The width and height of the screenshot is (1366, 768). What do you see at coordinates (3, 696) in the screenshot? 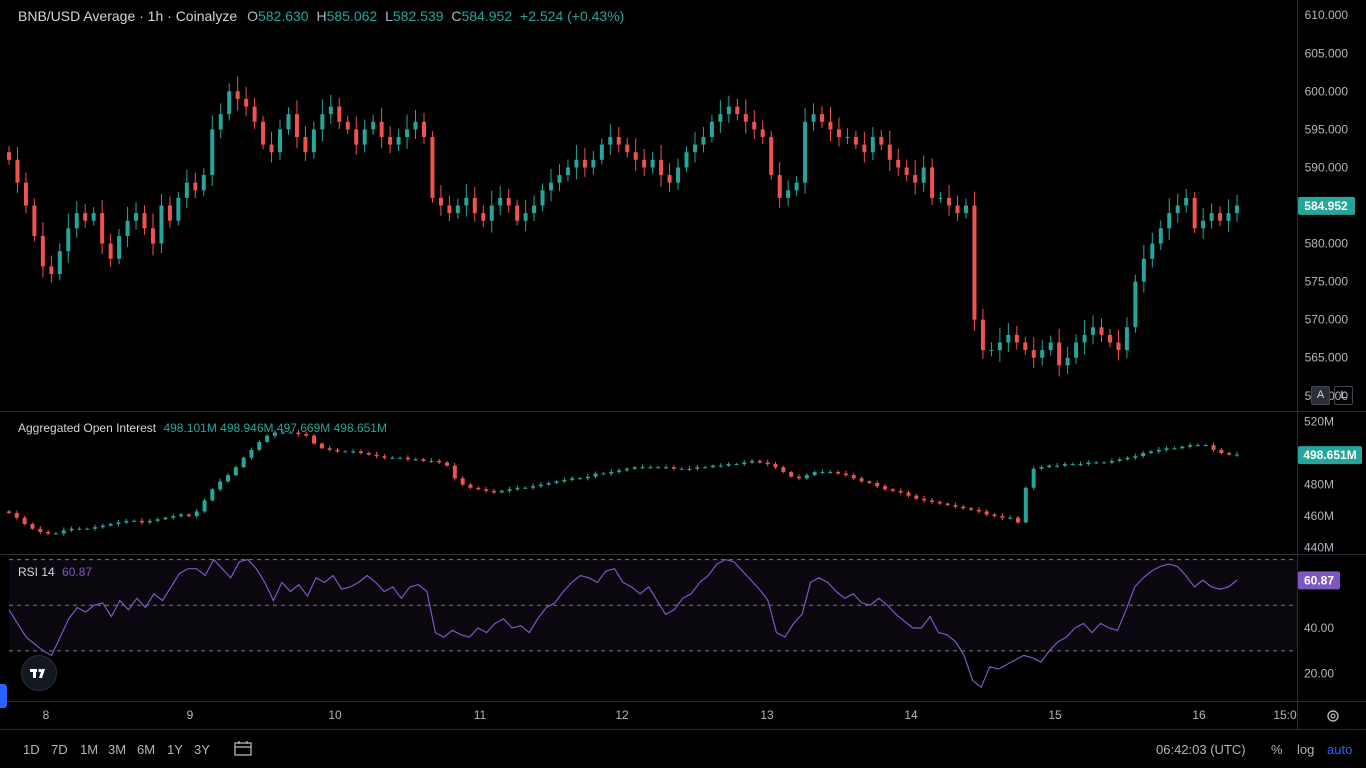
I see `sidebar-toggle-handle` at bounding box center [3, 696].